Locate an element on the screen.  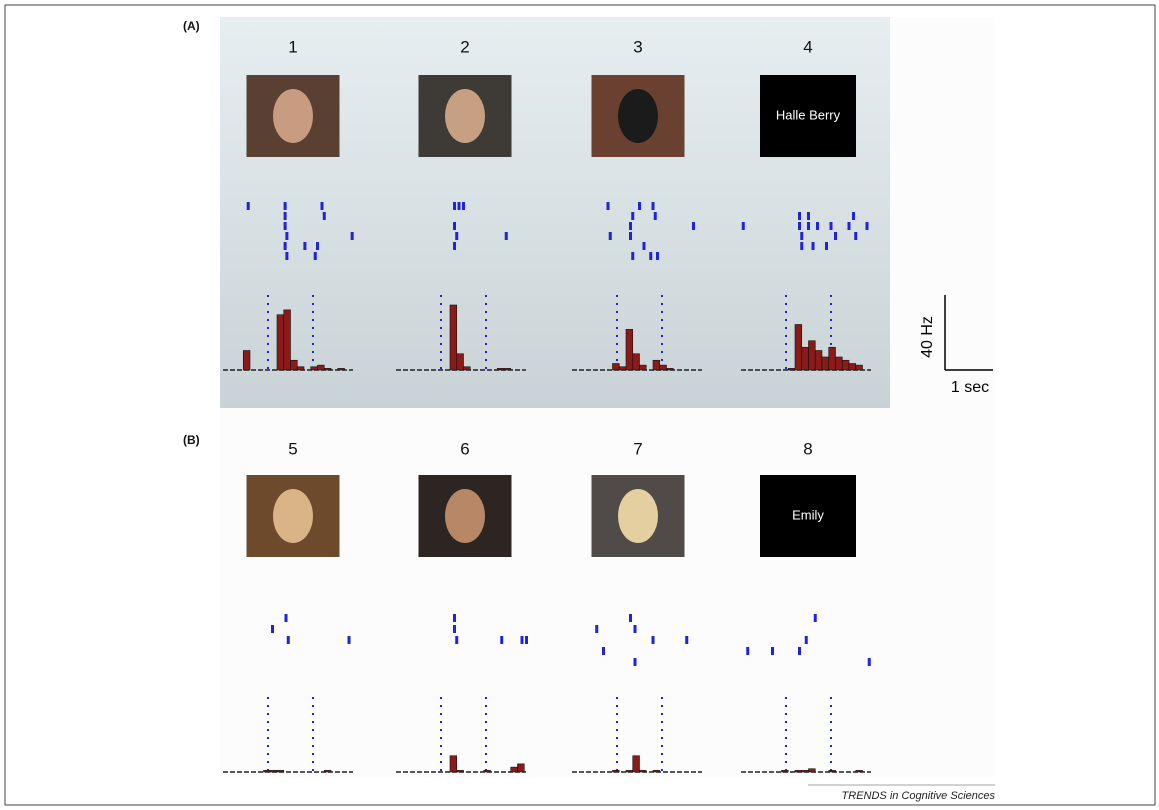
stimulus-number: 5 is located at coordinates (292, 448).